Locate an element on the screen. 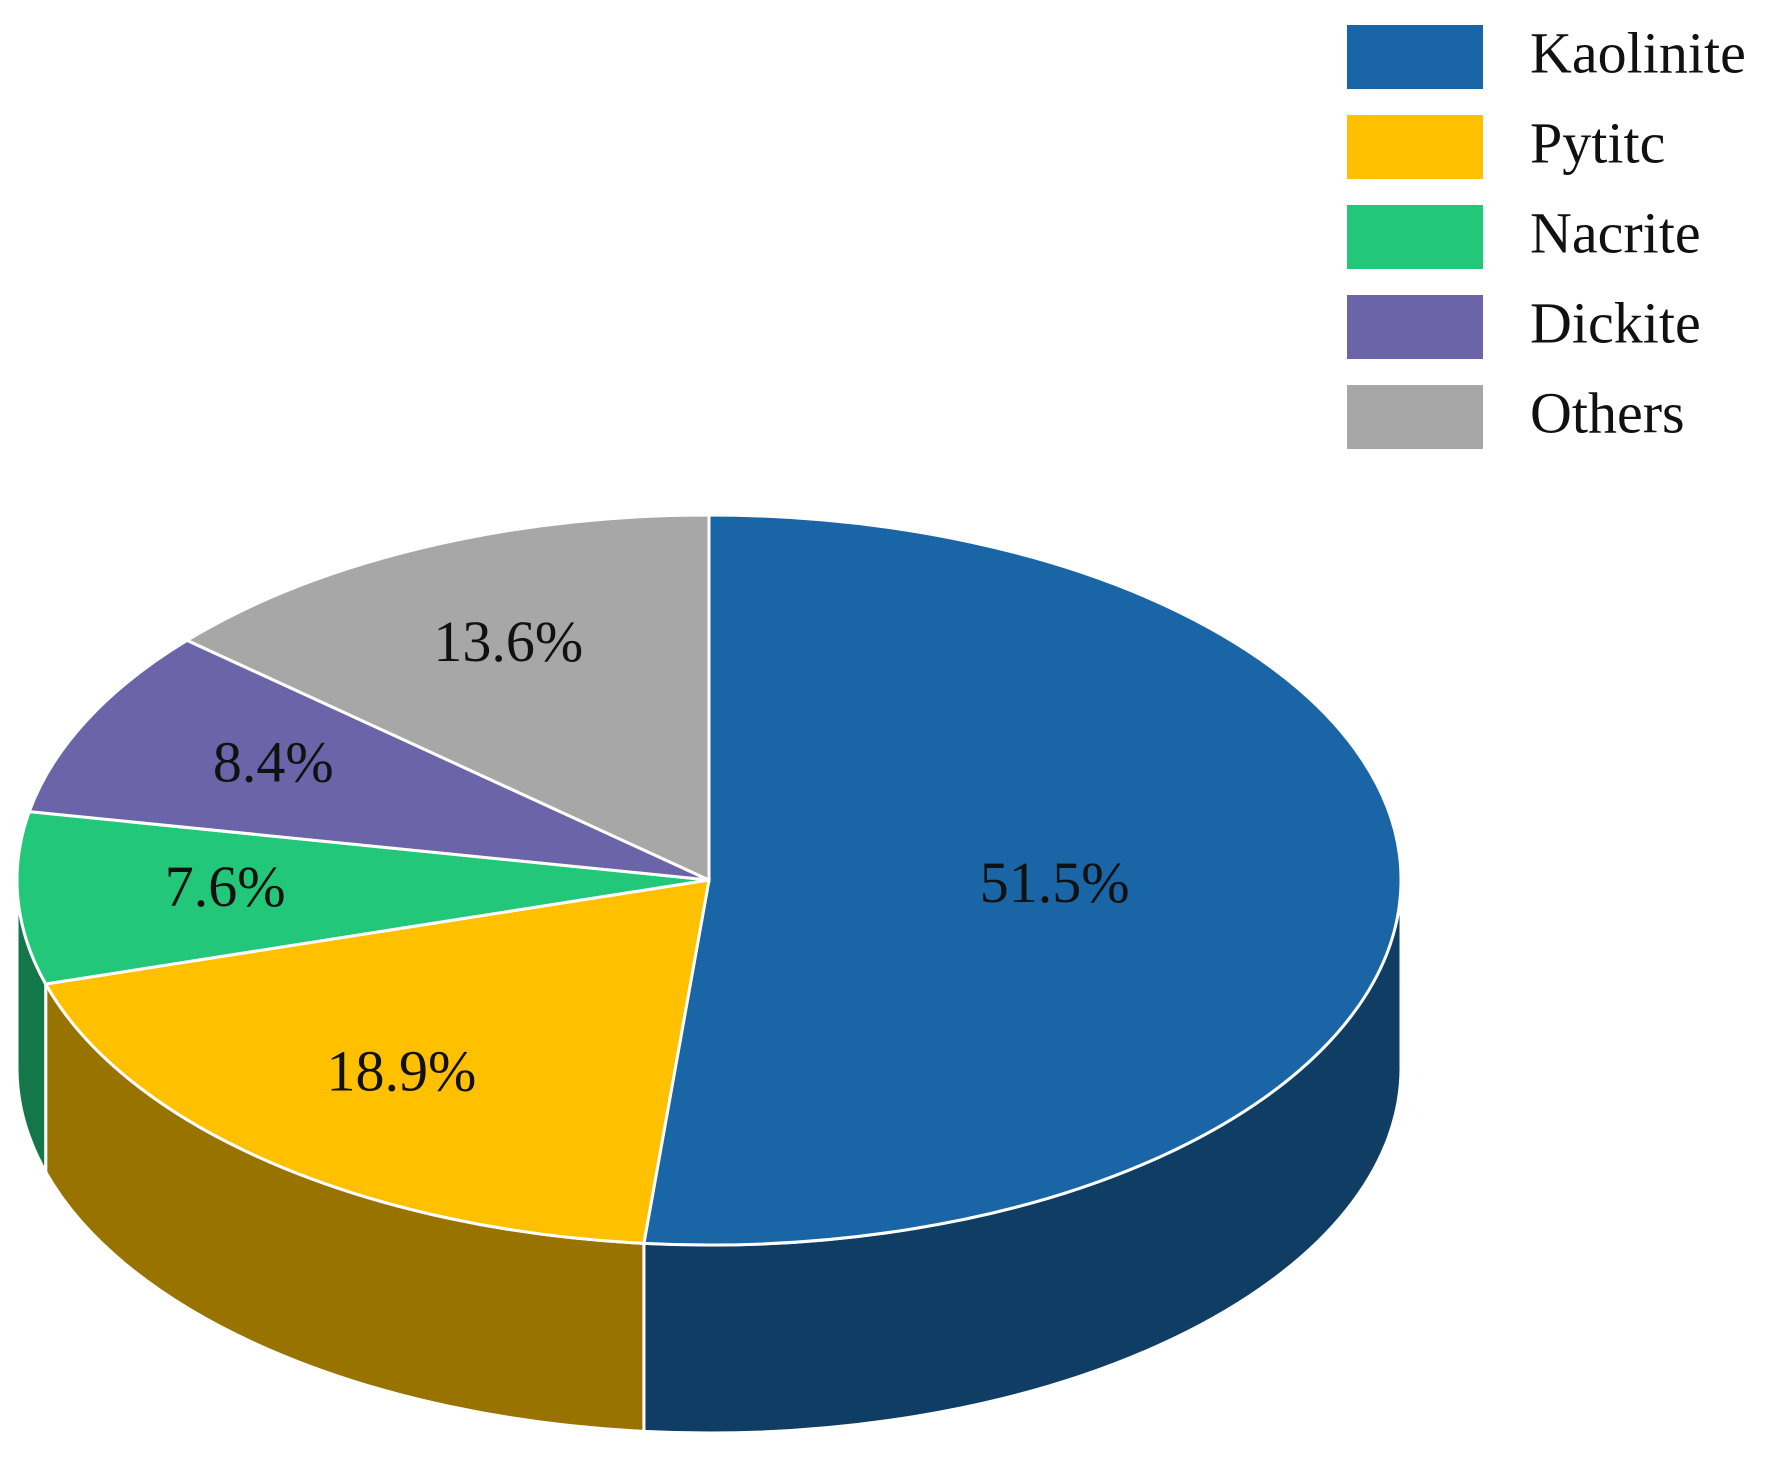 This screenshot has height=1473, width=1779. legend-label: Nacrite is located at coordinates (1615, 232).